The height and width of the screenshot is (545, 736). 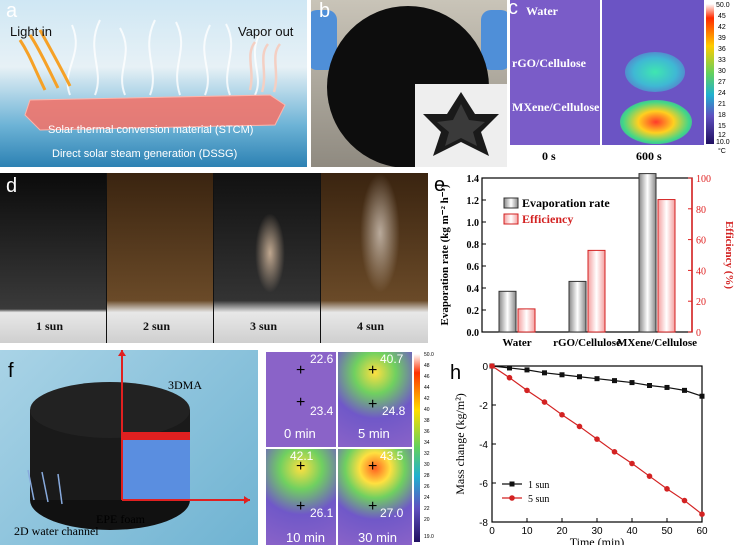 I want to click on panel-f: f 3DMA EPE foam 2D water channel, so click(x=129, y=447).